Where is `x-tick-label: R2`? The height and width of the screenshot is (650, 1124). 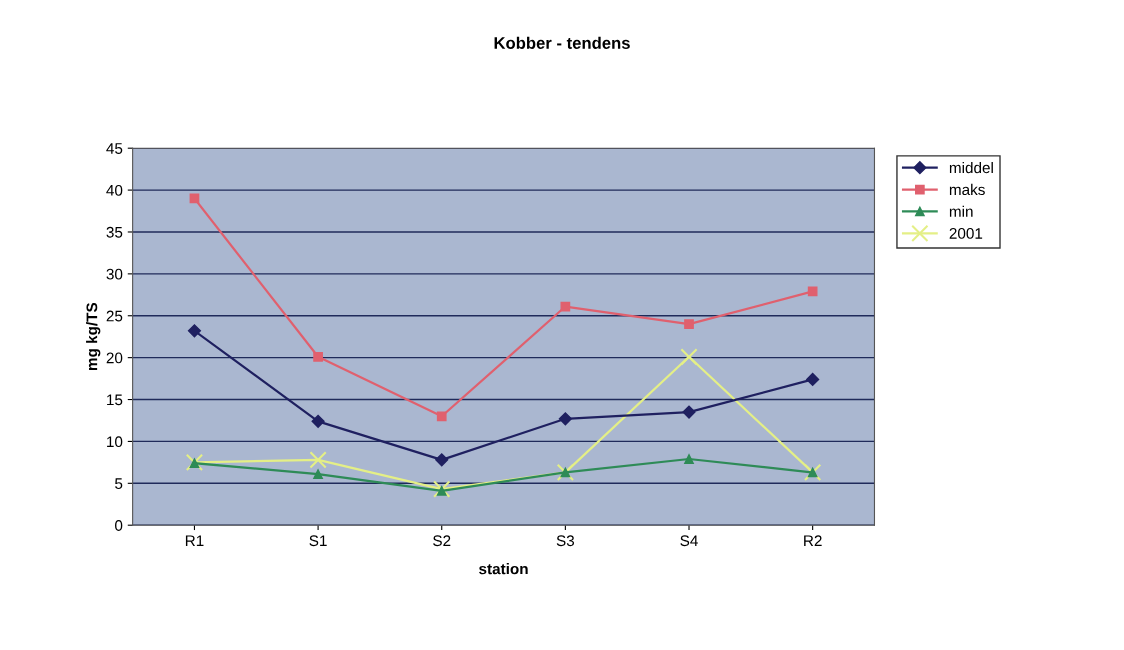 x-tick-label: R2 is located at coordinates (813, 540).